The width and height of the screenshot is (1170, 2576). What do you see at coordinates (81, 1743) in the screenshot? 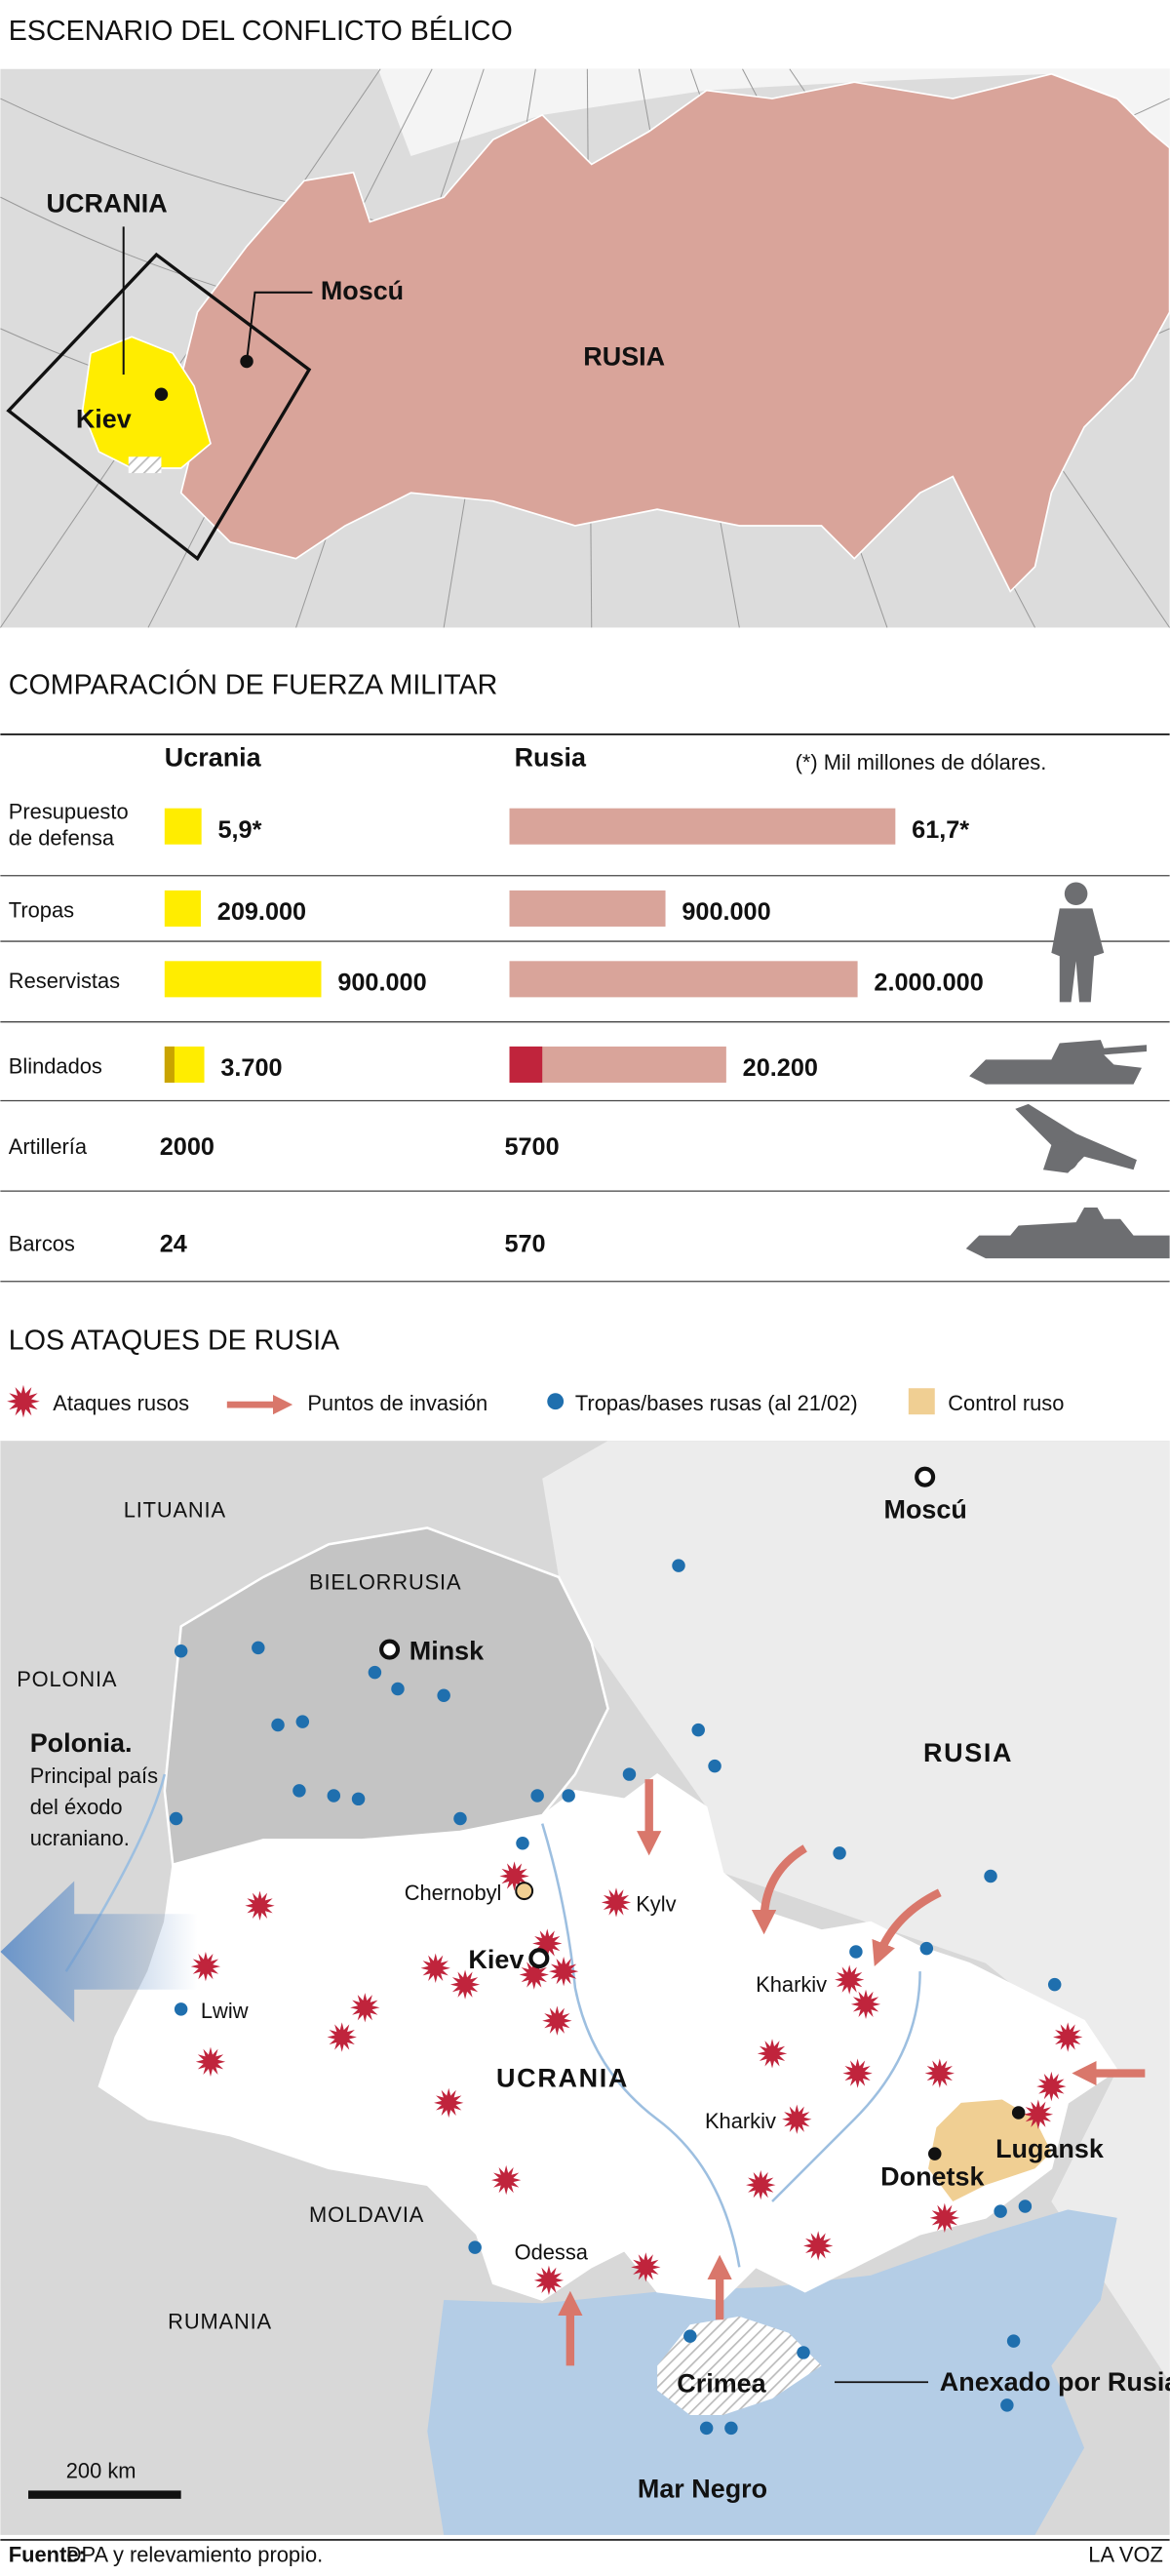
I see `annotation-title: Polonia.` at bounding box center [81, 1743].